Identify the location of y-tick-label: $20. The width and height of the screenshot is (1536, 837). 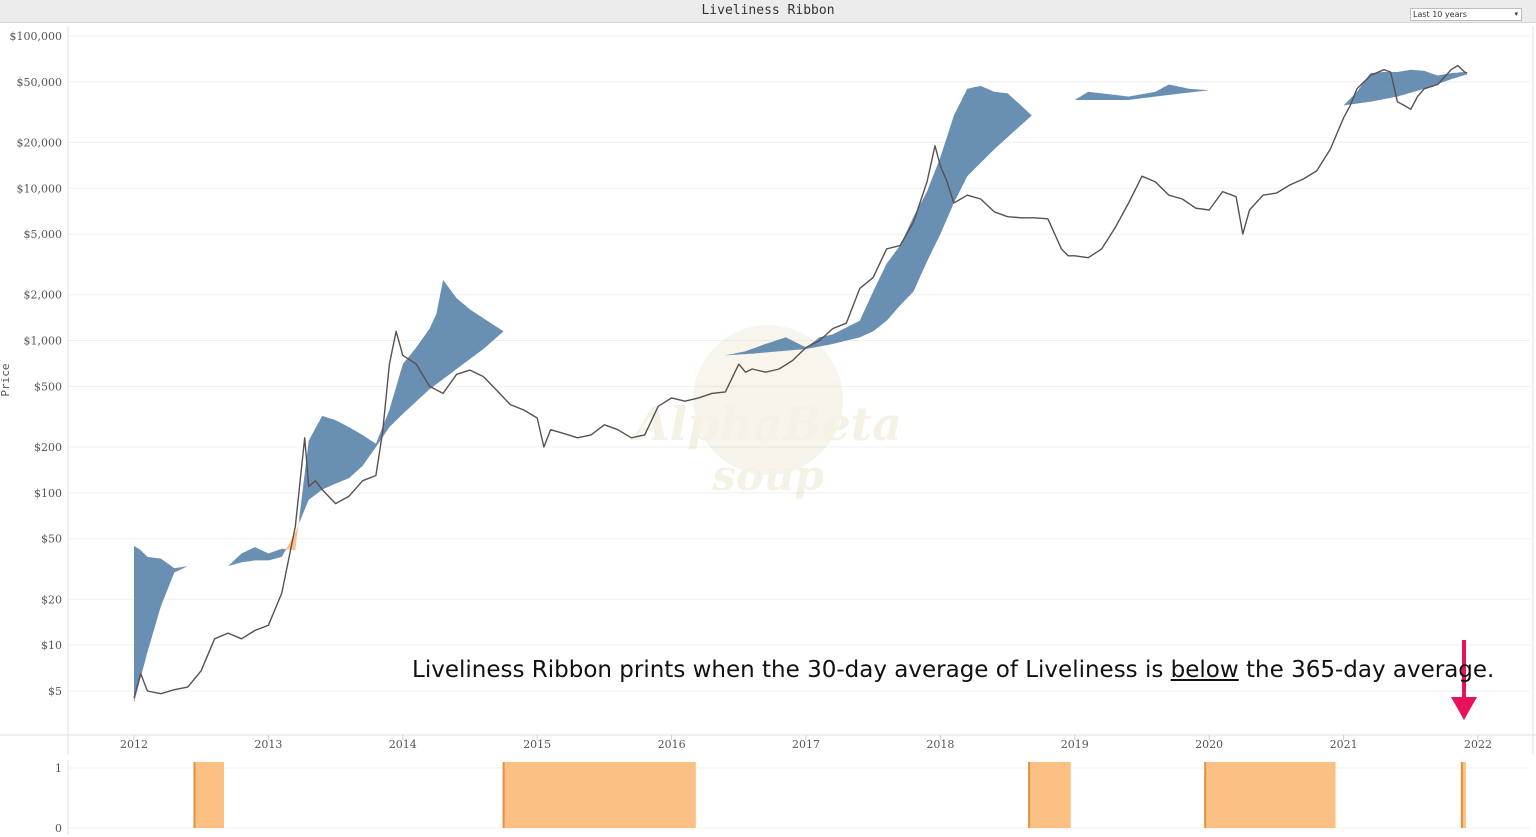
(51, 599).